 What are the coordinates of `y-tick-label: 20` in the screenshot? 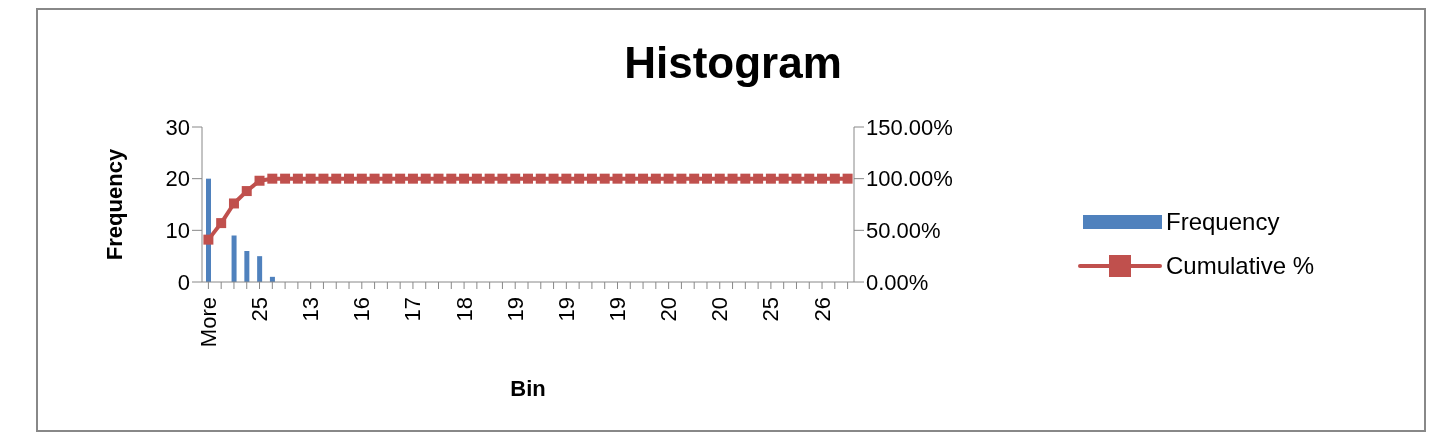 It's located at (177, 179).